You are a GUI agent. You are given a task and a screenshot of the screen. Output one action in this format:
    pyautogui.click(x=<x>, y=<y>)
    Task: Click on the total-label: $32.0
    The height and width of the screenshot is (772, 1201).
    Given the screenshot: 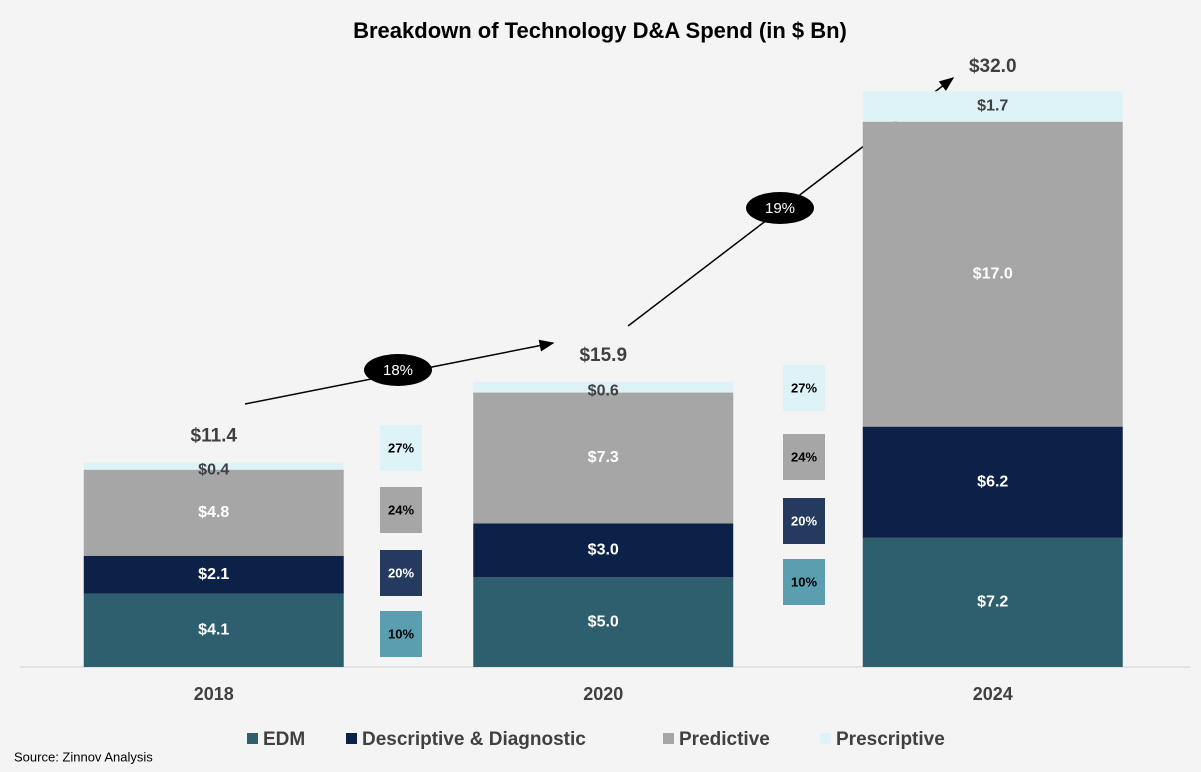 What is the action you would take?
    pyautogui.click(x=993, y=66)
    